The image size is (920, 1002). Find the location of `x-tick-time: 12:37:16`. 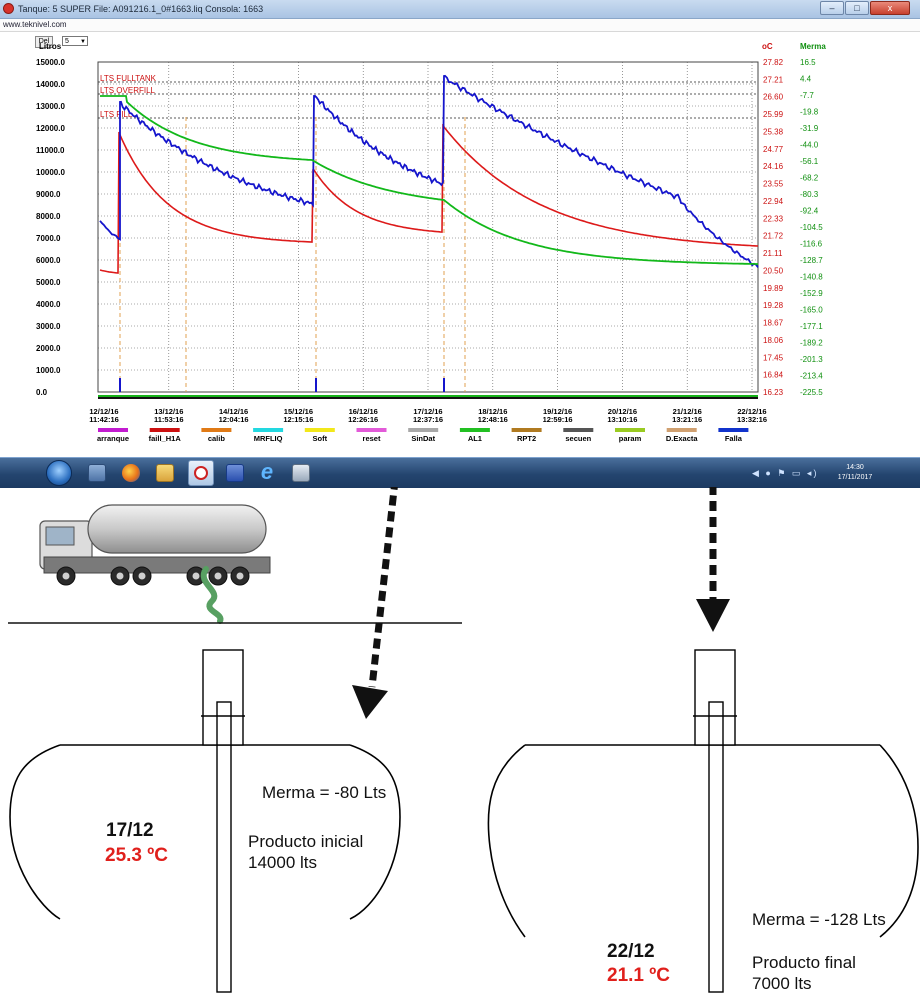

x-tick-time: 12:37:16 is located at coordinates (428, 419).